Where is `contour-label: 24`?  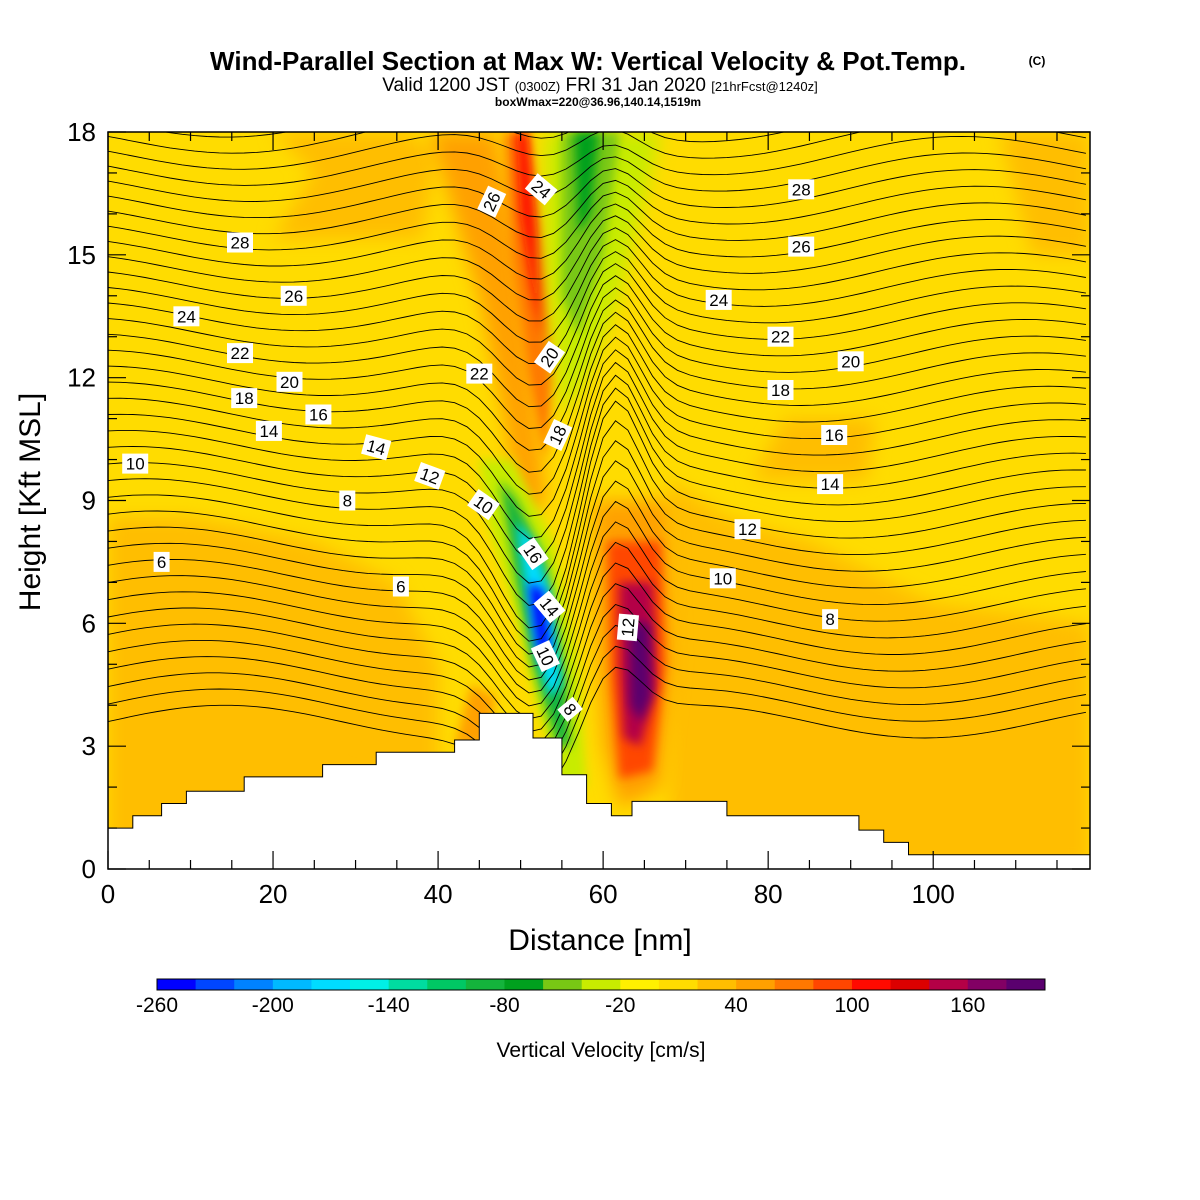 contour-label: 24 is located at coordinates (186, 316).